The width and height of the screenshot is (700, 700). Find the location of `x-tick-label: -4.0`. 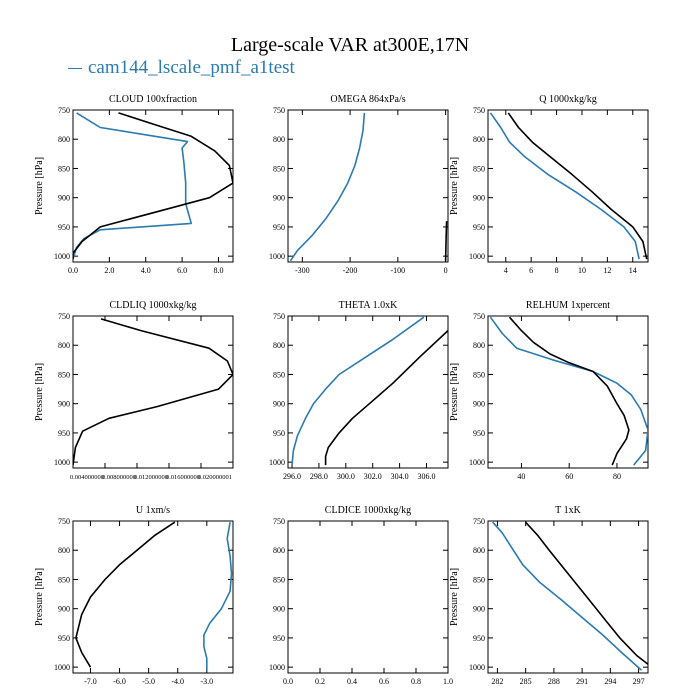

x-tick-label: -4.0 is located at coordinates (177, 681).